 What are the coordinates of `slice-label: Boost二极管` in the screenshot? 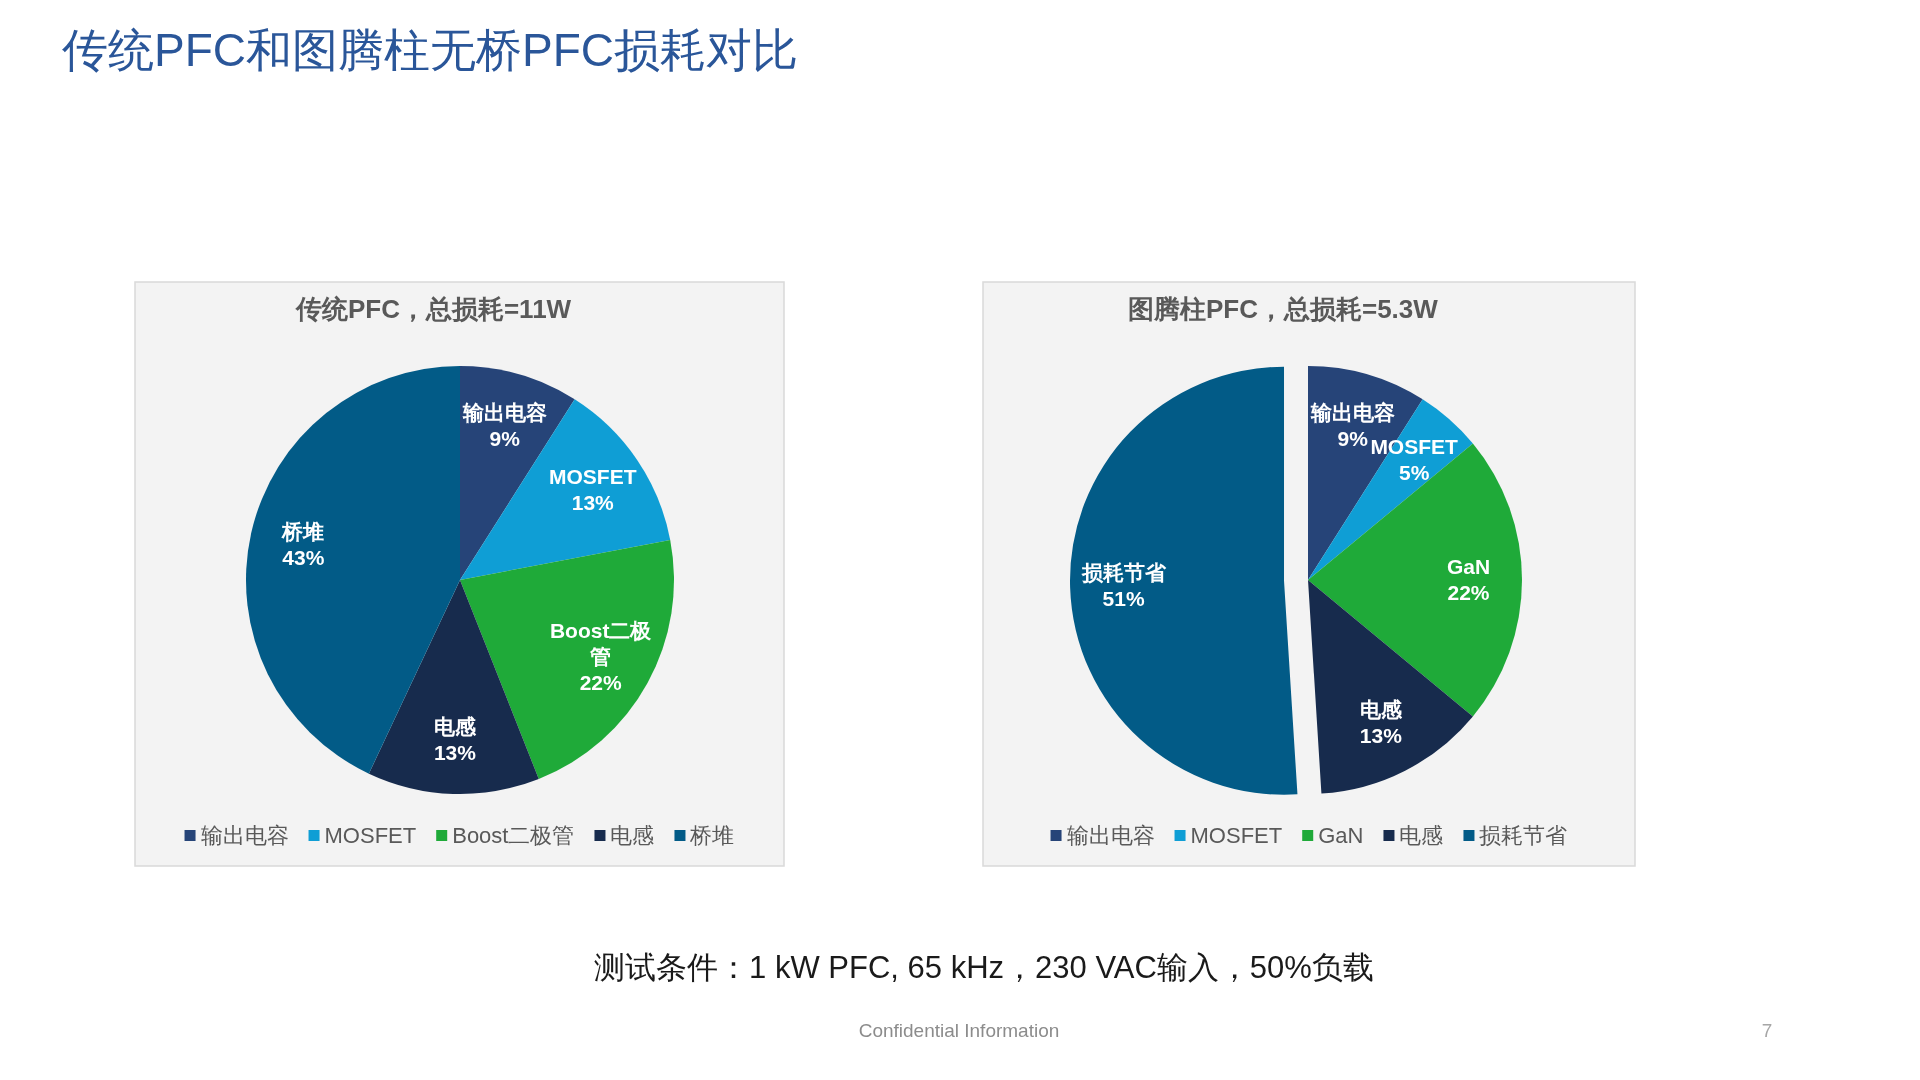 It's located at (601, 644).